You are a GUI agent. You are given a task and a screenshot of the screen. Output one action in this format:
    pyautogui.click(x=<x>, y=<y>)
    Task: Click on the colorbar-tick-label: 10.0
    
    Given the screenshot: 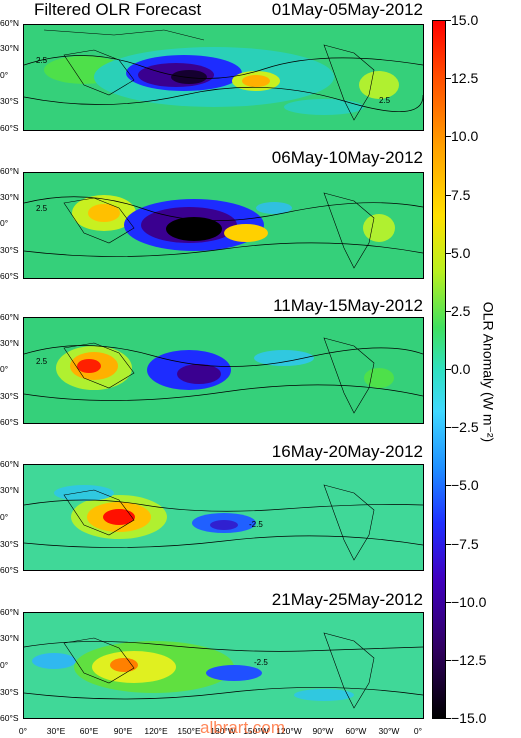 What is the action you would take?
    pyautogui.click(x=465, y=136)
    